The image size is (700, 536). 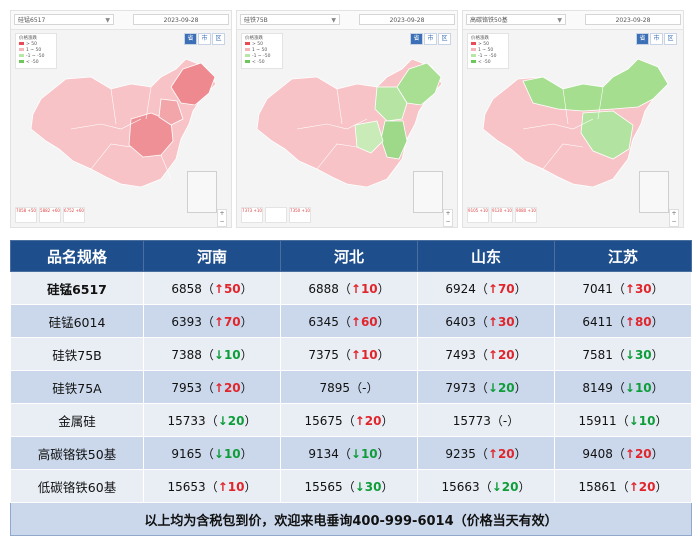 I want to click on price-value: 7895, so click(x=335, y=387).